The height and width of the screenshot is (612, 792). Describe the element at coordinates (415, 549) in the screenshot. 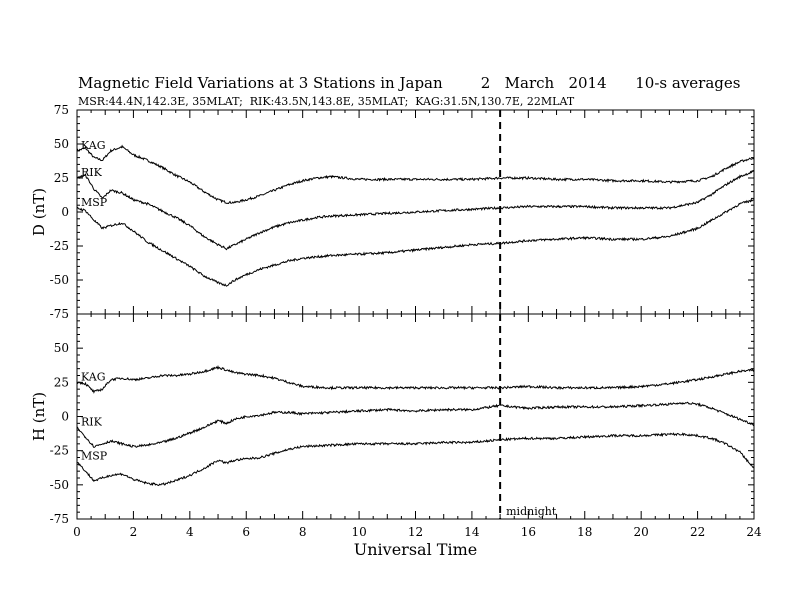

I see `x-axis-label: Universal Time` at that location.